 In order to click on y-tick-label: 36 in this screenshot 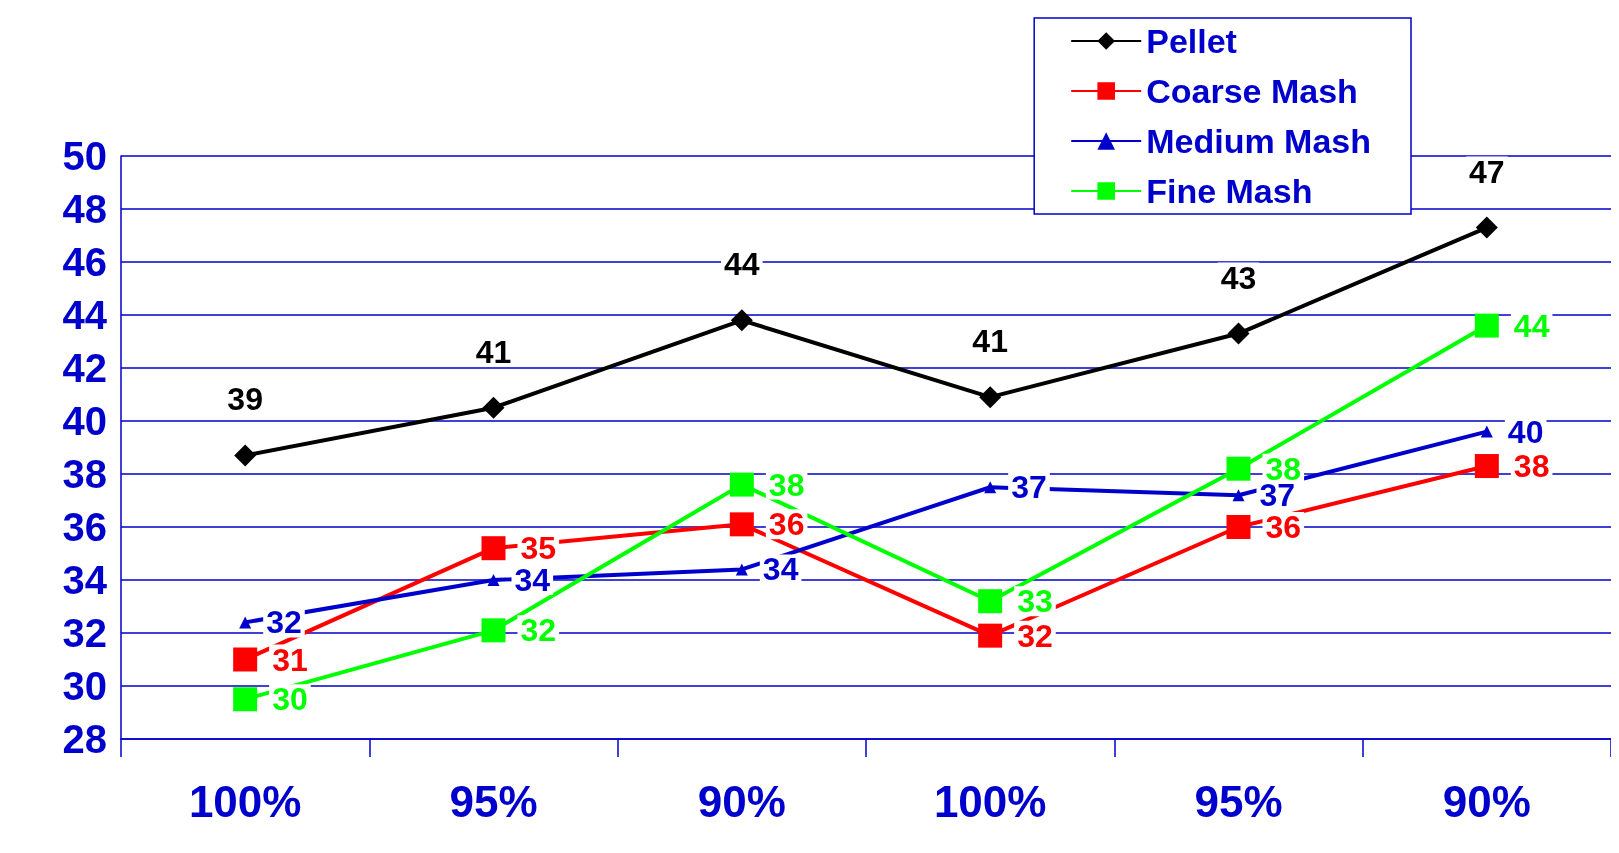, I will do `click(84, 527)`.